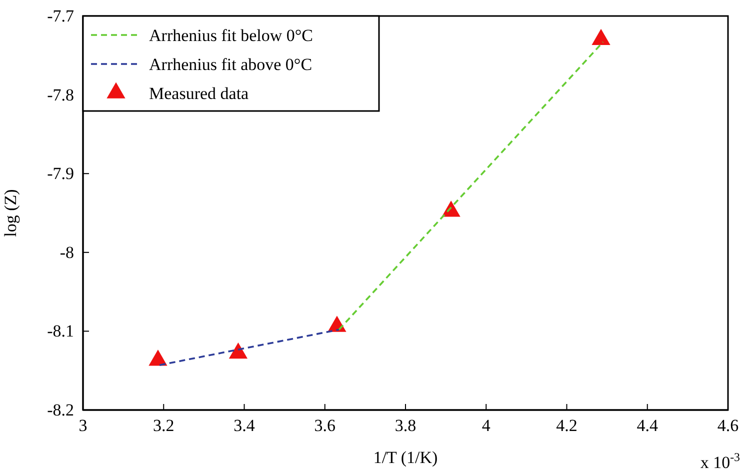 This screenshot has width=744, height=475. Describe the element at coordinates (486, 426) in the screenshot. I see `x-tick-label: 4` at that location.